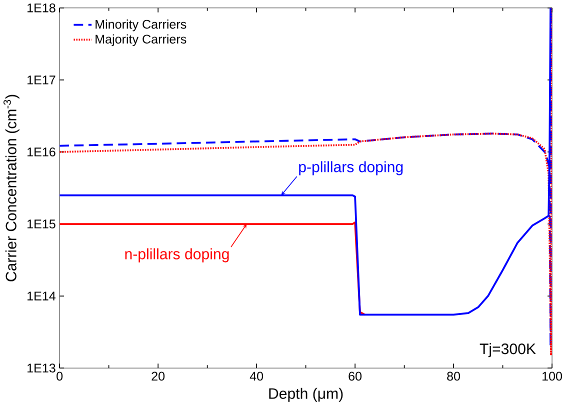 This screenshot has width=566, height=405. Describe the element at coordinates (141, 25) in the screenshot. I see `legend-label: Minority Carriers` at that location.